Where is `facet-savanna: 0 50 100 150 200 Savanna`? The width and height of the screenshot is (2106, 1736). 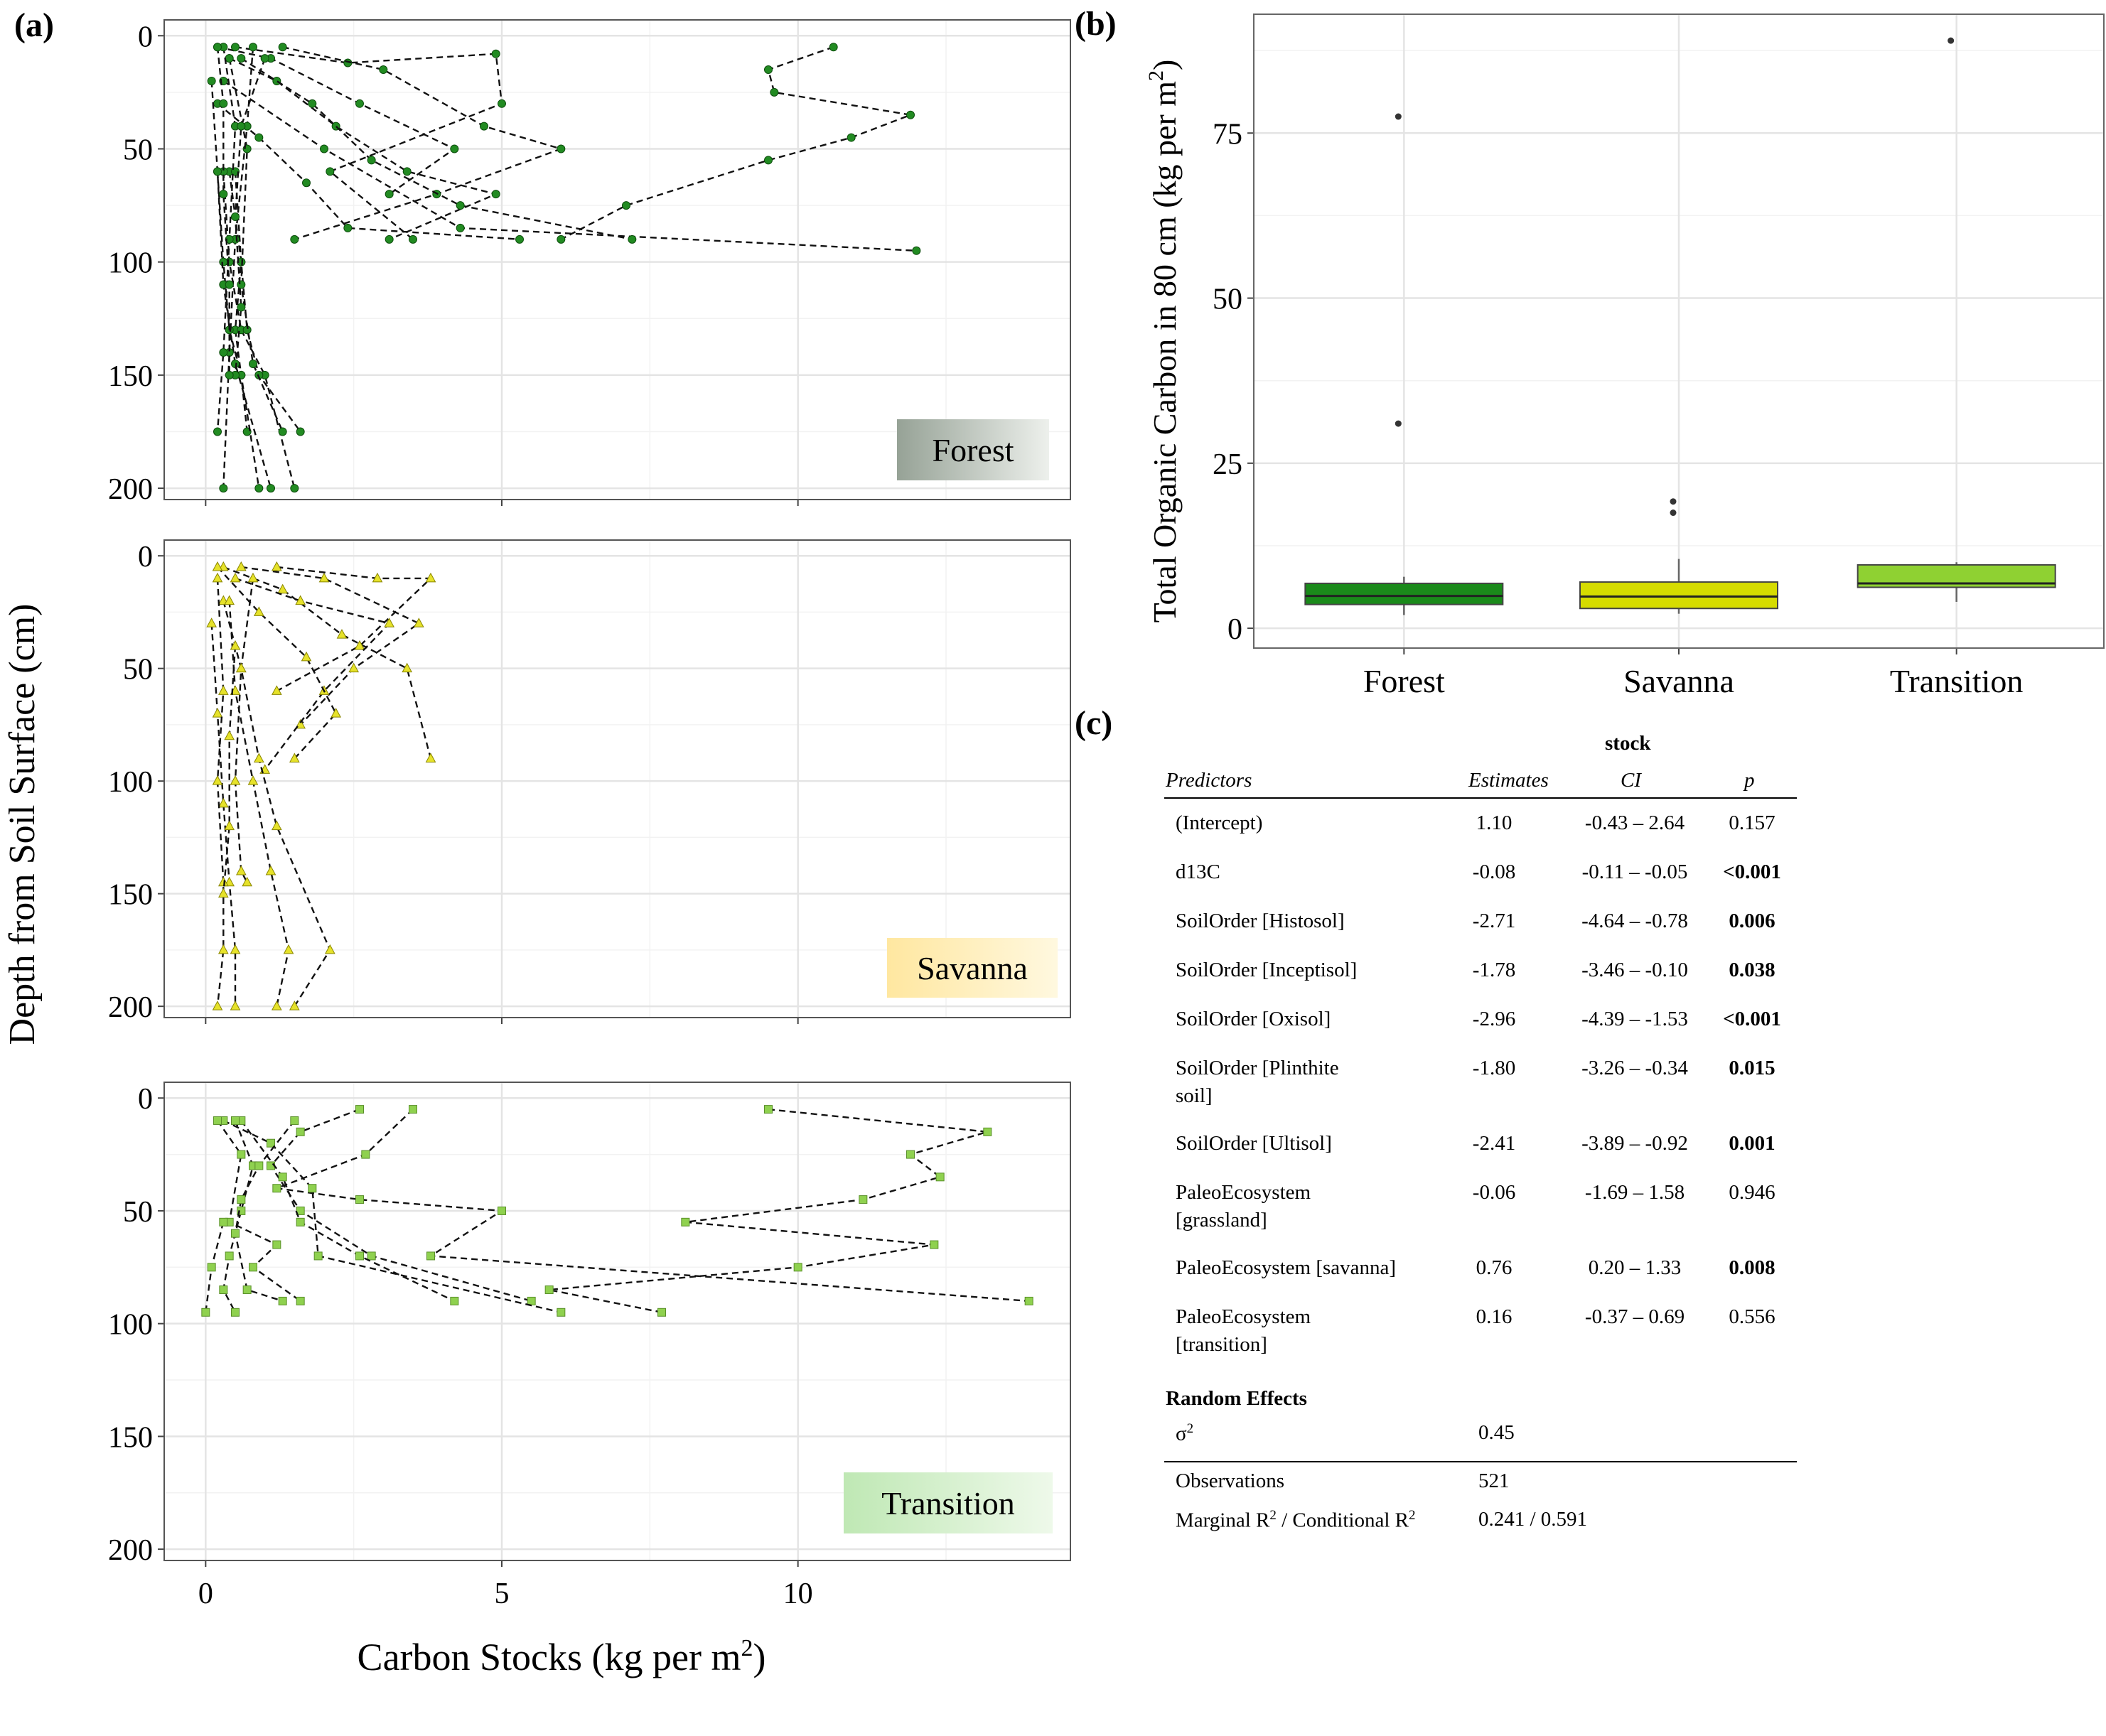
facet-savanna: 0 50 100 150 200 Savanna is located at coordinates (589, 781).